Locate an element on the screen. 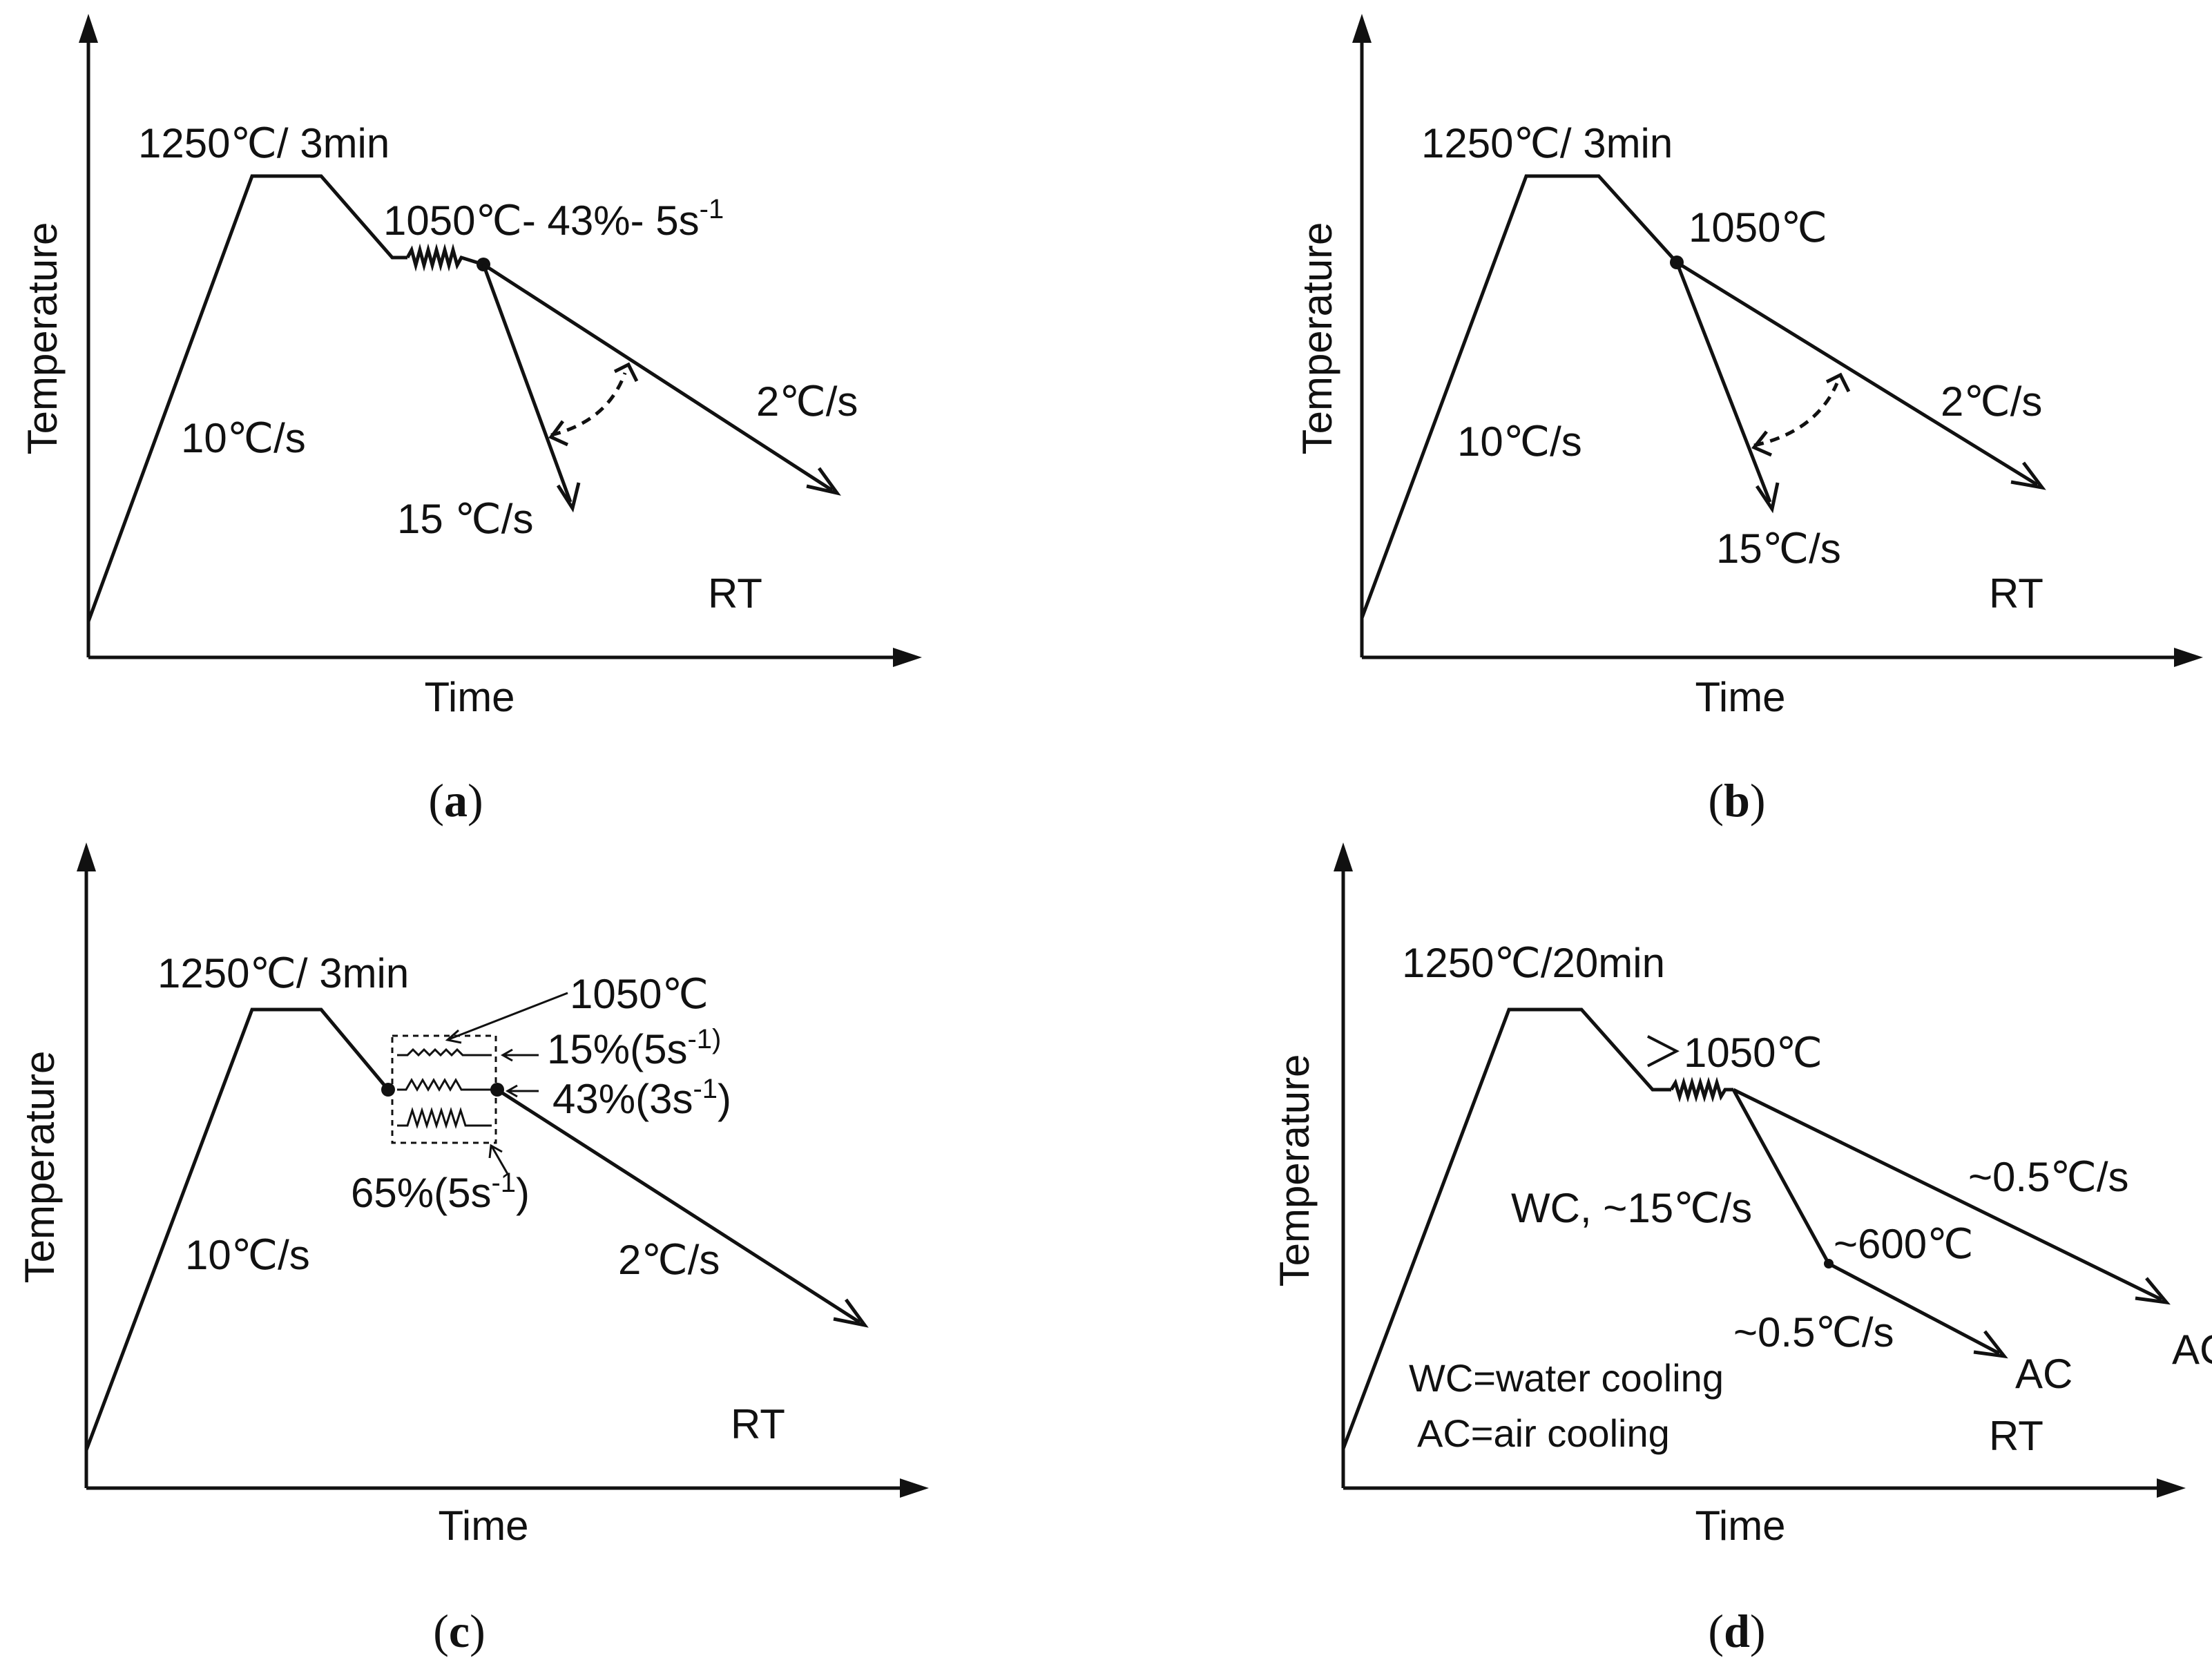 This screenshot has height=1669, width=2212. panel-c-43-pointer-head is located at coordinates (511, 1091).